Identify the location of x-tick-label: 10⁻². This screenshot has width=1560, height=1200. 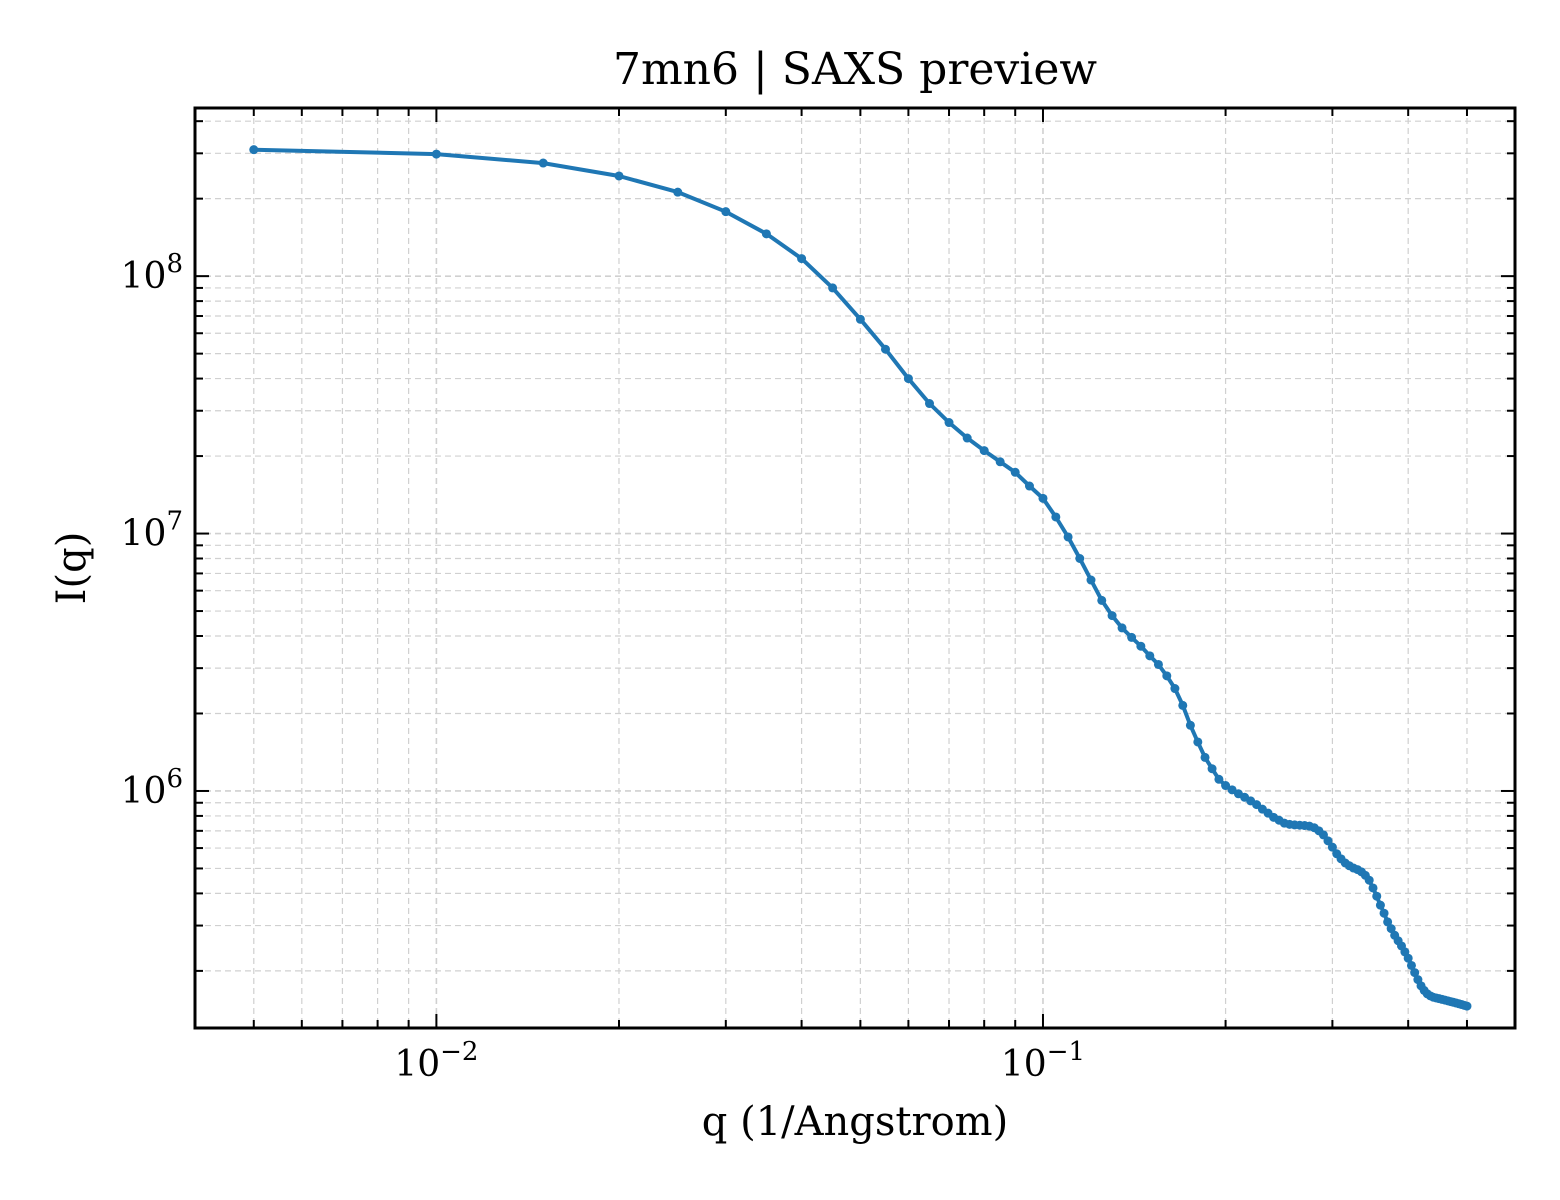
(436, 1061).